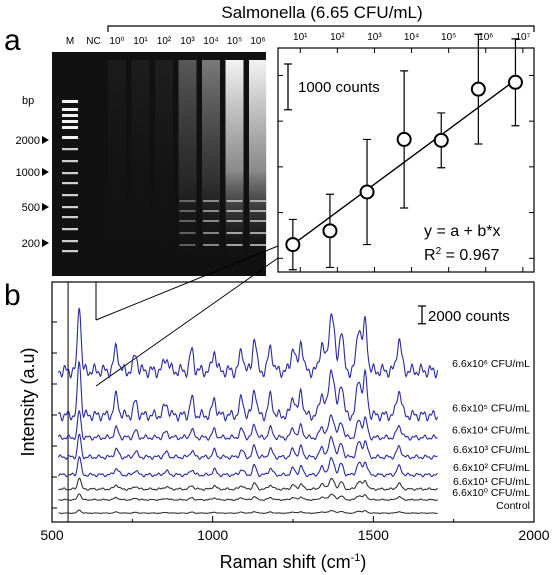 The height and width of the screenshot is (575, 555). Describe the element at coordinates (70, 41) in the screenshot. I see `gel-lane-label: M` at that location.